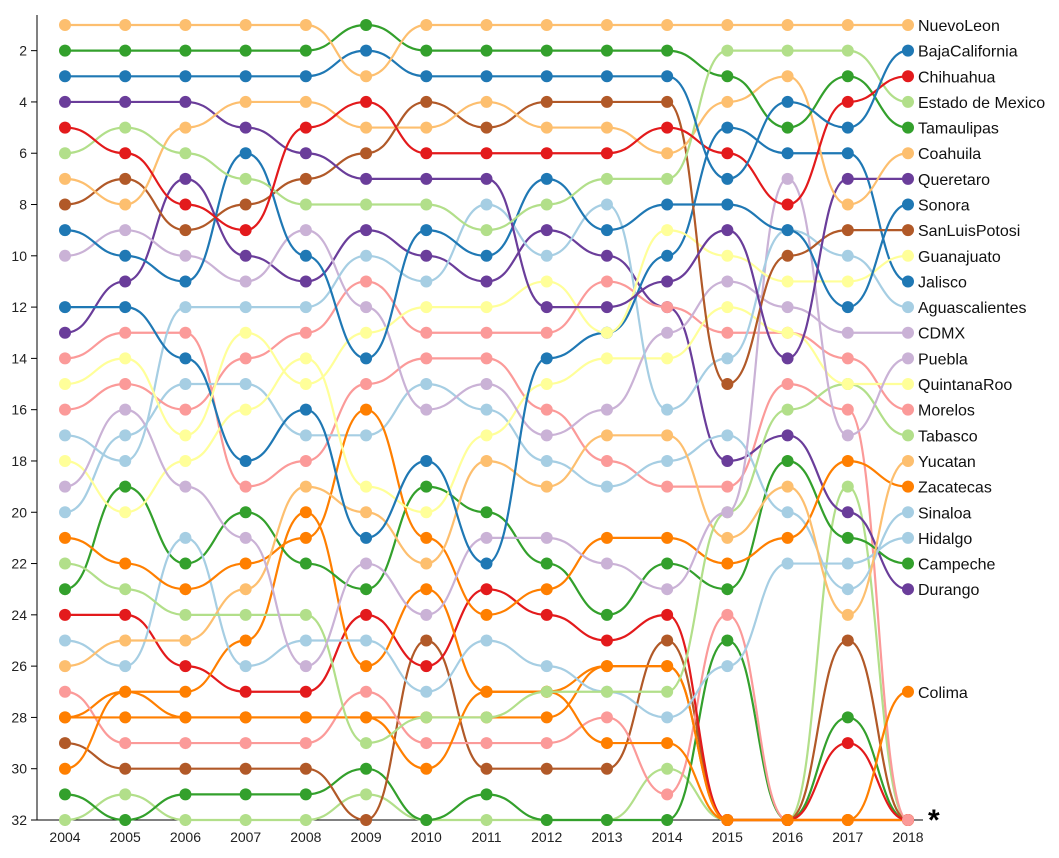 This screenshot has height=858, width=1059. Describe the element at coordinates (907, 837) in the screenshot. I see `x-tick-label: 2018` at that location.